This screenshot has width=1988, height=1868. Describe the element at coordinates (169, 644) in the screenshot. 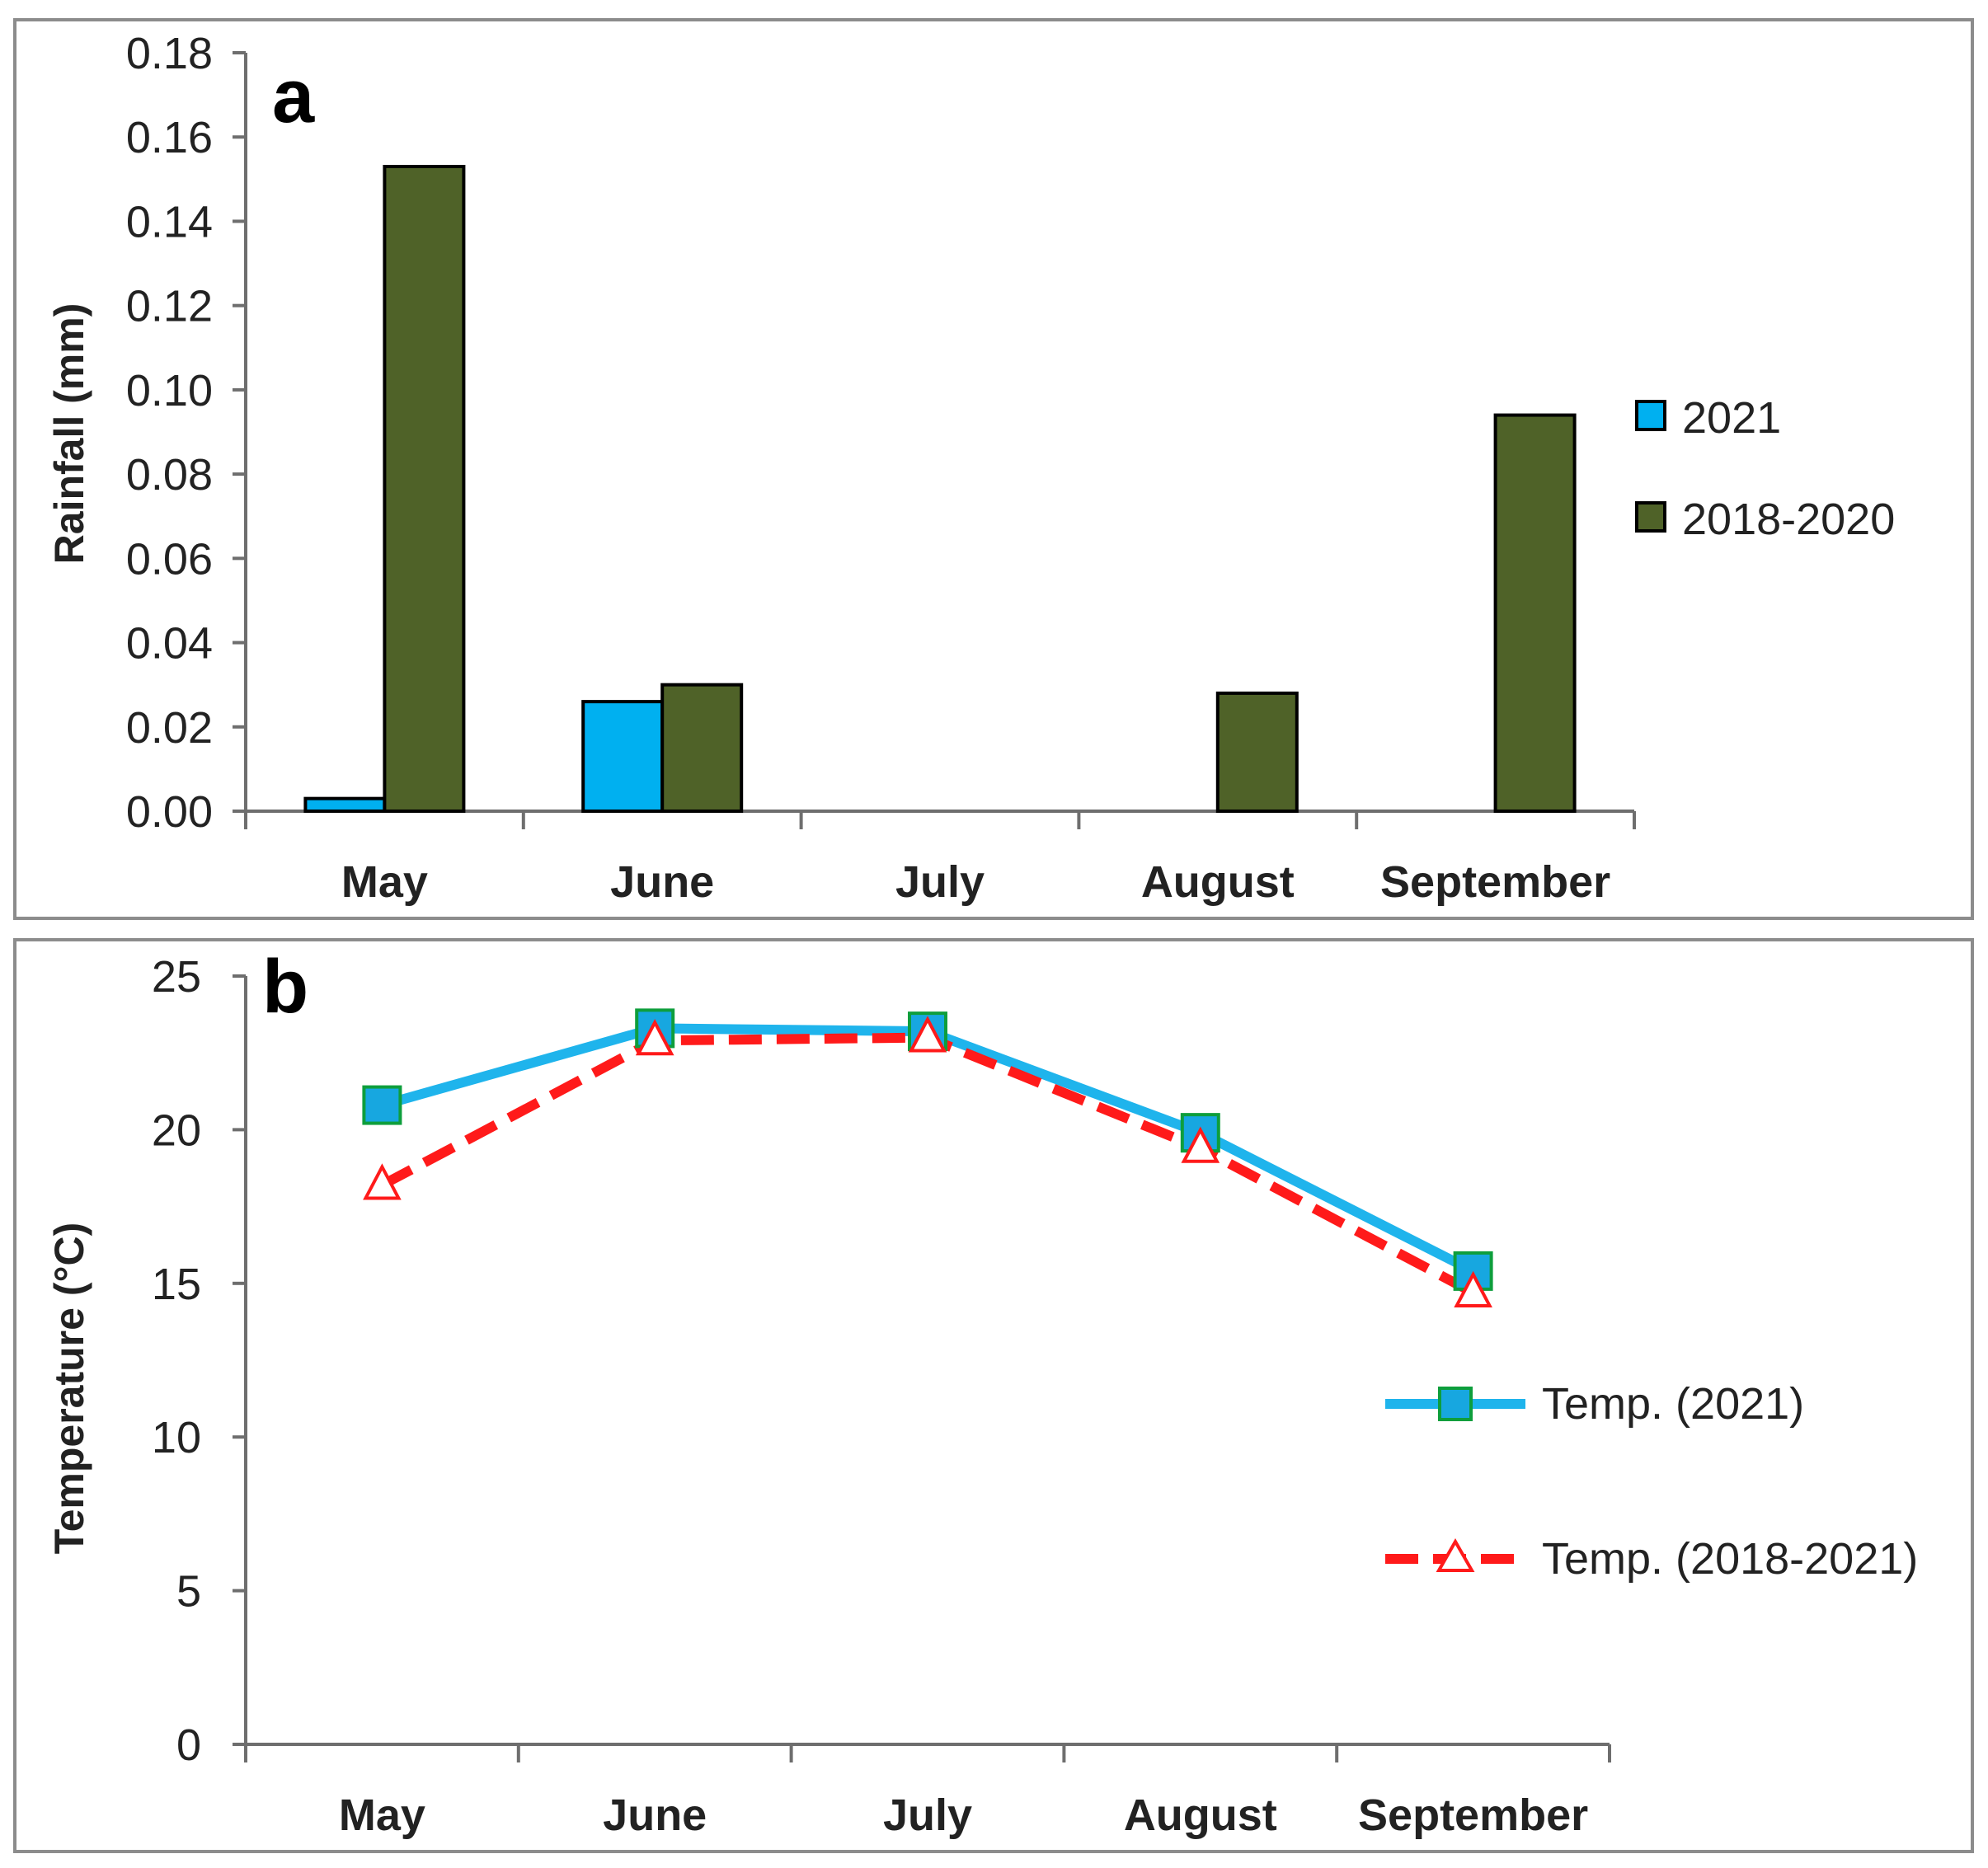

I see `panel-a-y-tick-label: 0.04` at that location.